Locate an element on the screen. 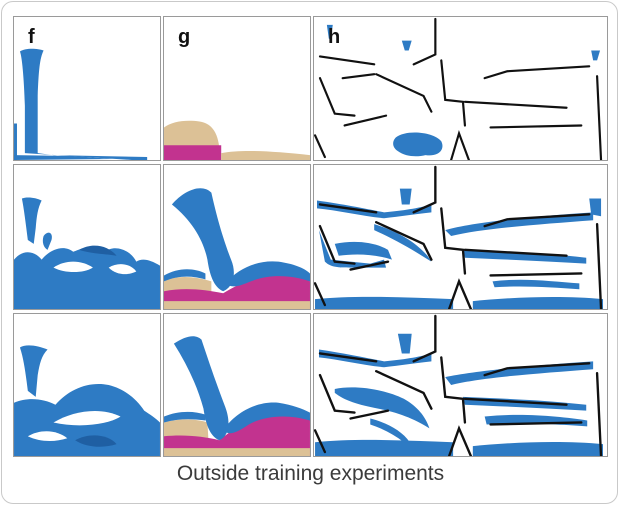  panel-g-row1-render is located at coordinates (237, 140).